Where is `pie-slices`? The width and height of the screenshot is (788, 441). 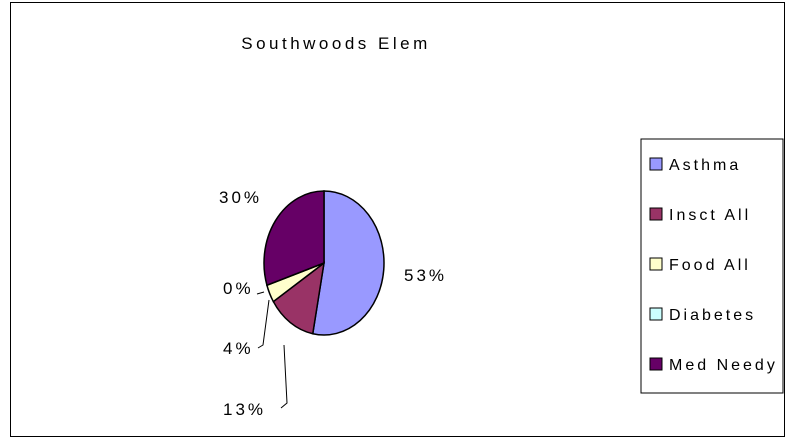 pie-slices is located at coordinates (324, 263).